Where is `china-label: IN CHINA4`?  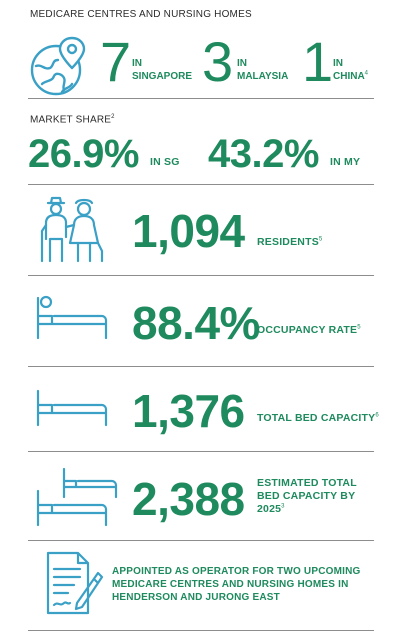
china-label: IN CHINA4 is located at coordinates (350, 70).